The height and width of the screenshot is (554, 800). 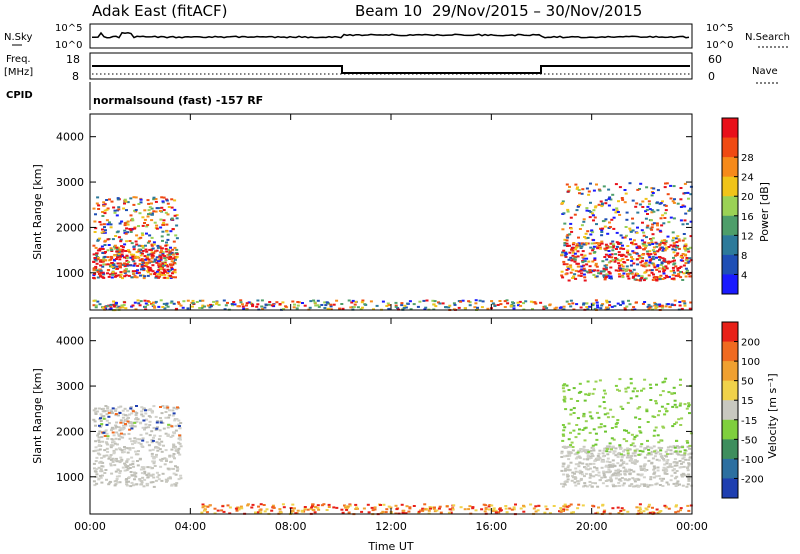 I want to click on colorbar-tick-label: -100, so click(x=752, y=460).